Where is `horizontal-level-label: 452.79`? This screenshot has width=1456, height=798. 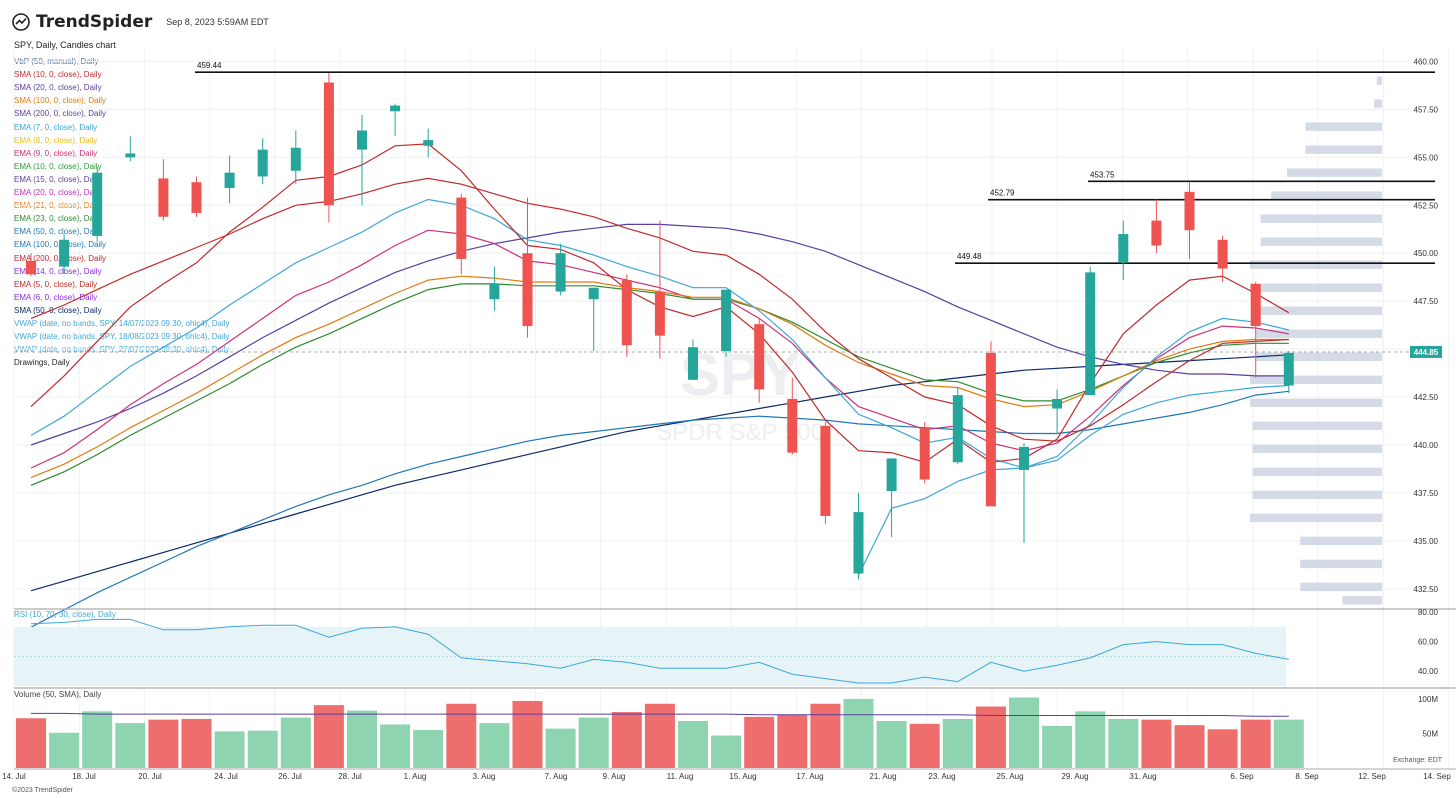 horizontal-level-label: 452.79 is located at coordinates (1002, 193).